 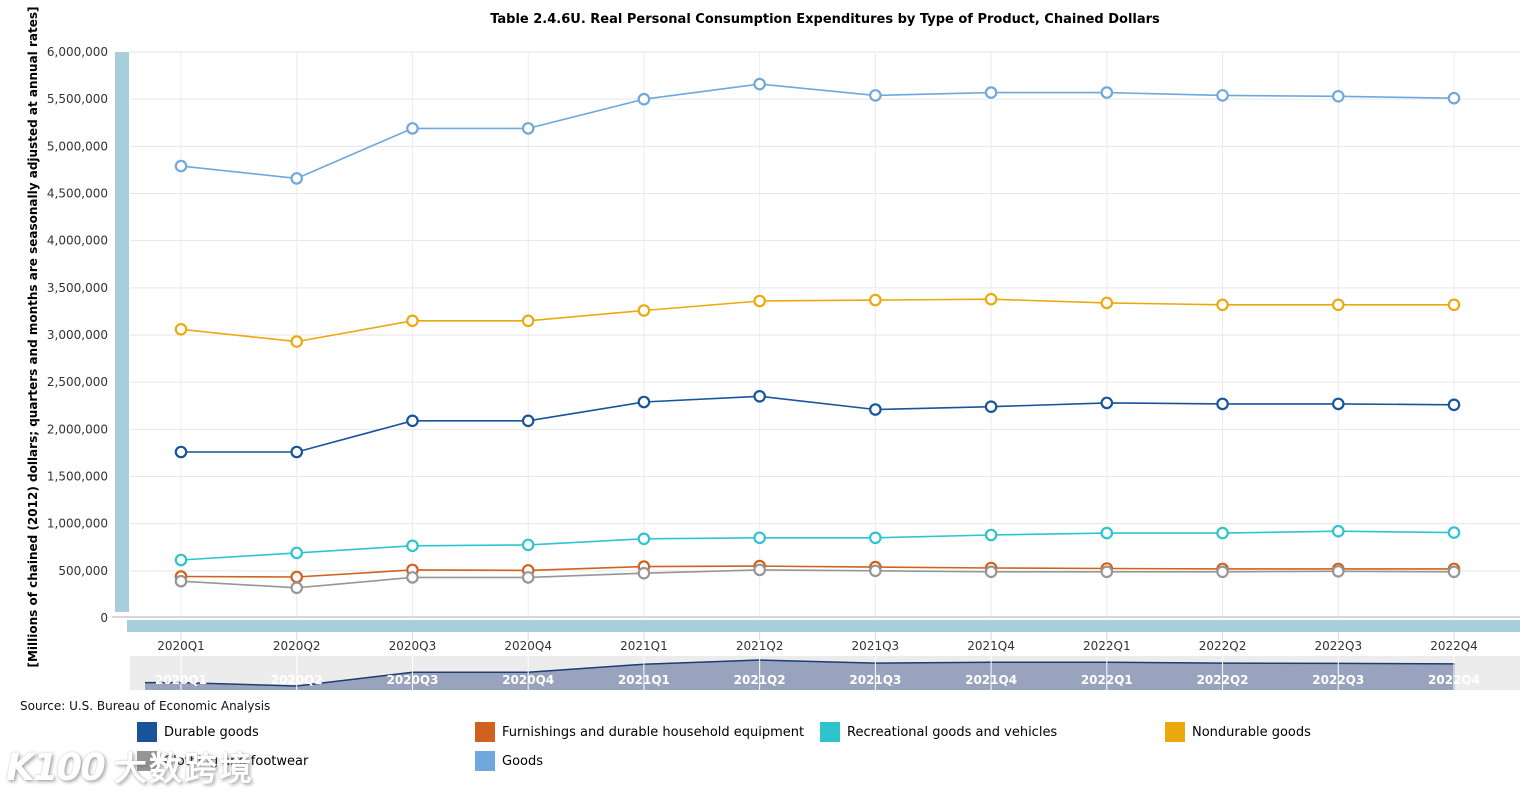 What do you see at coordinates (644, 646) in the screenshot?
I see `x-tick-label: 2021Q1` at bounding box center [644, 646].